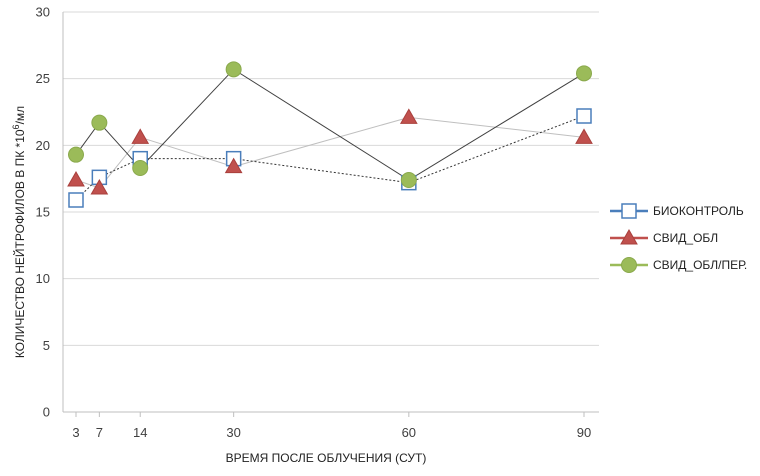 The width and height of the screenshot is (760, 476). I want to click on x-tick-label-7: 7, so click(99, 432).